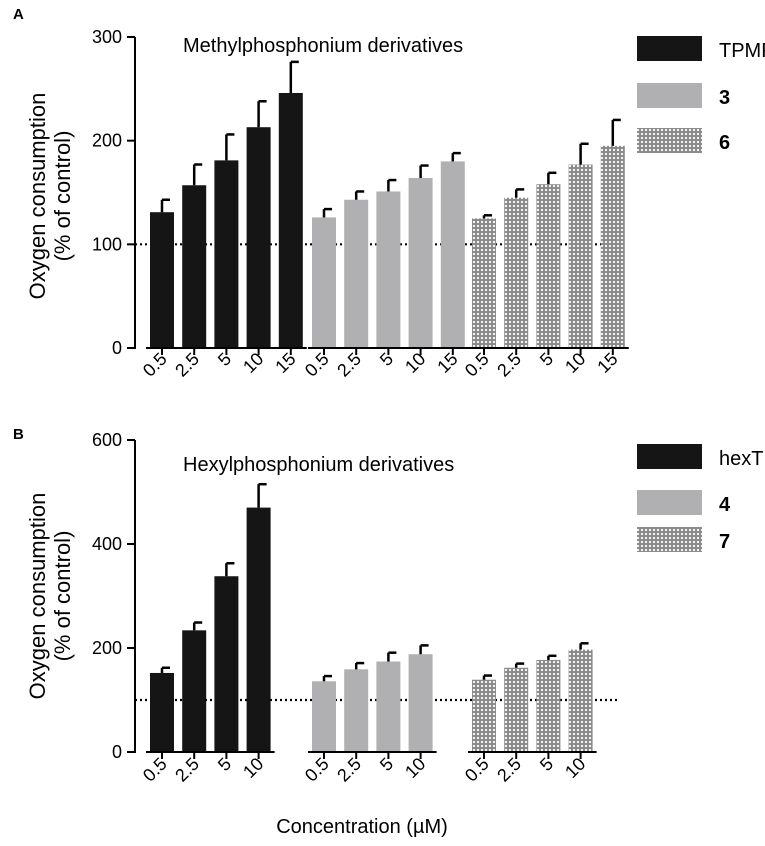 The width and height of the screenshot is (765, 846). I want to click on panel-letter-a: A, so click(18, 14).